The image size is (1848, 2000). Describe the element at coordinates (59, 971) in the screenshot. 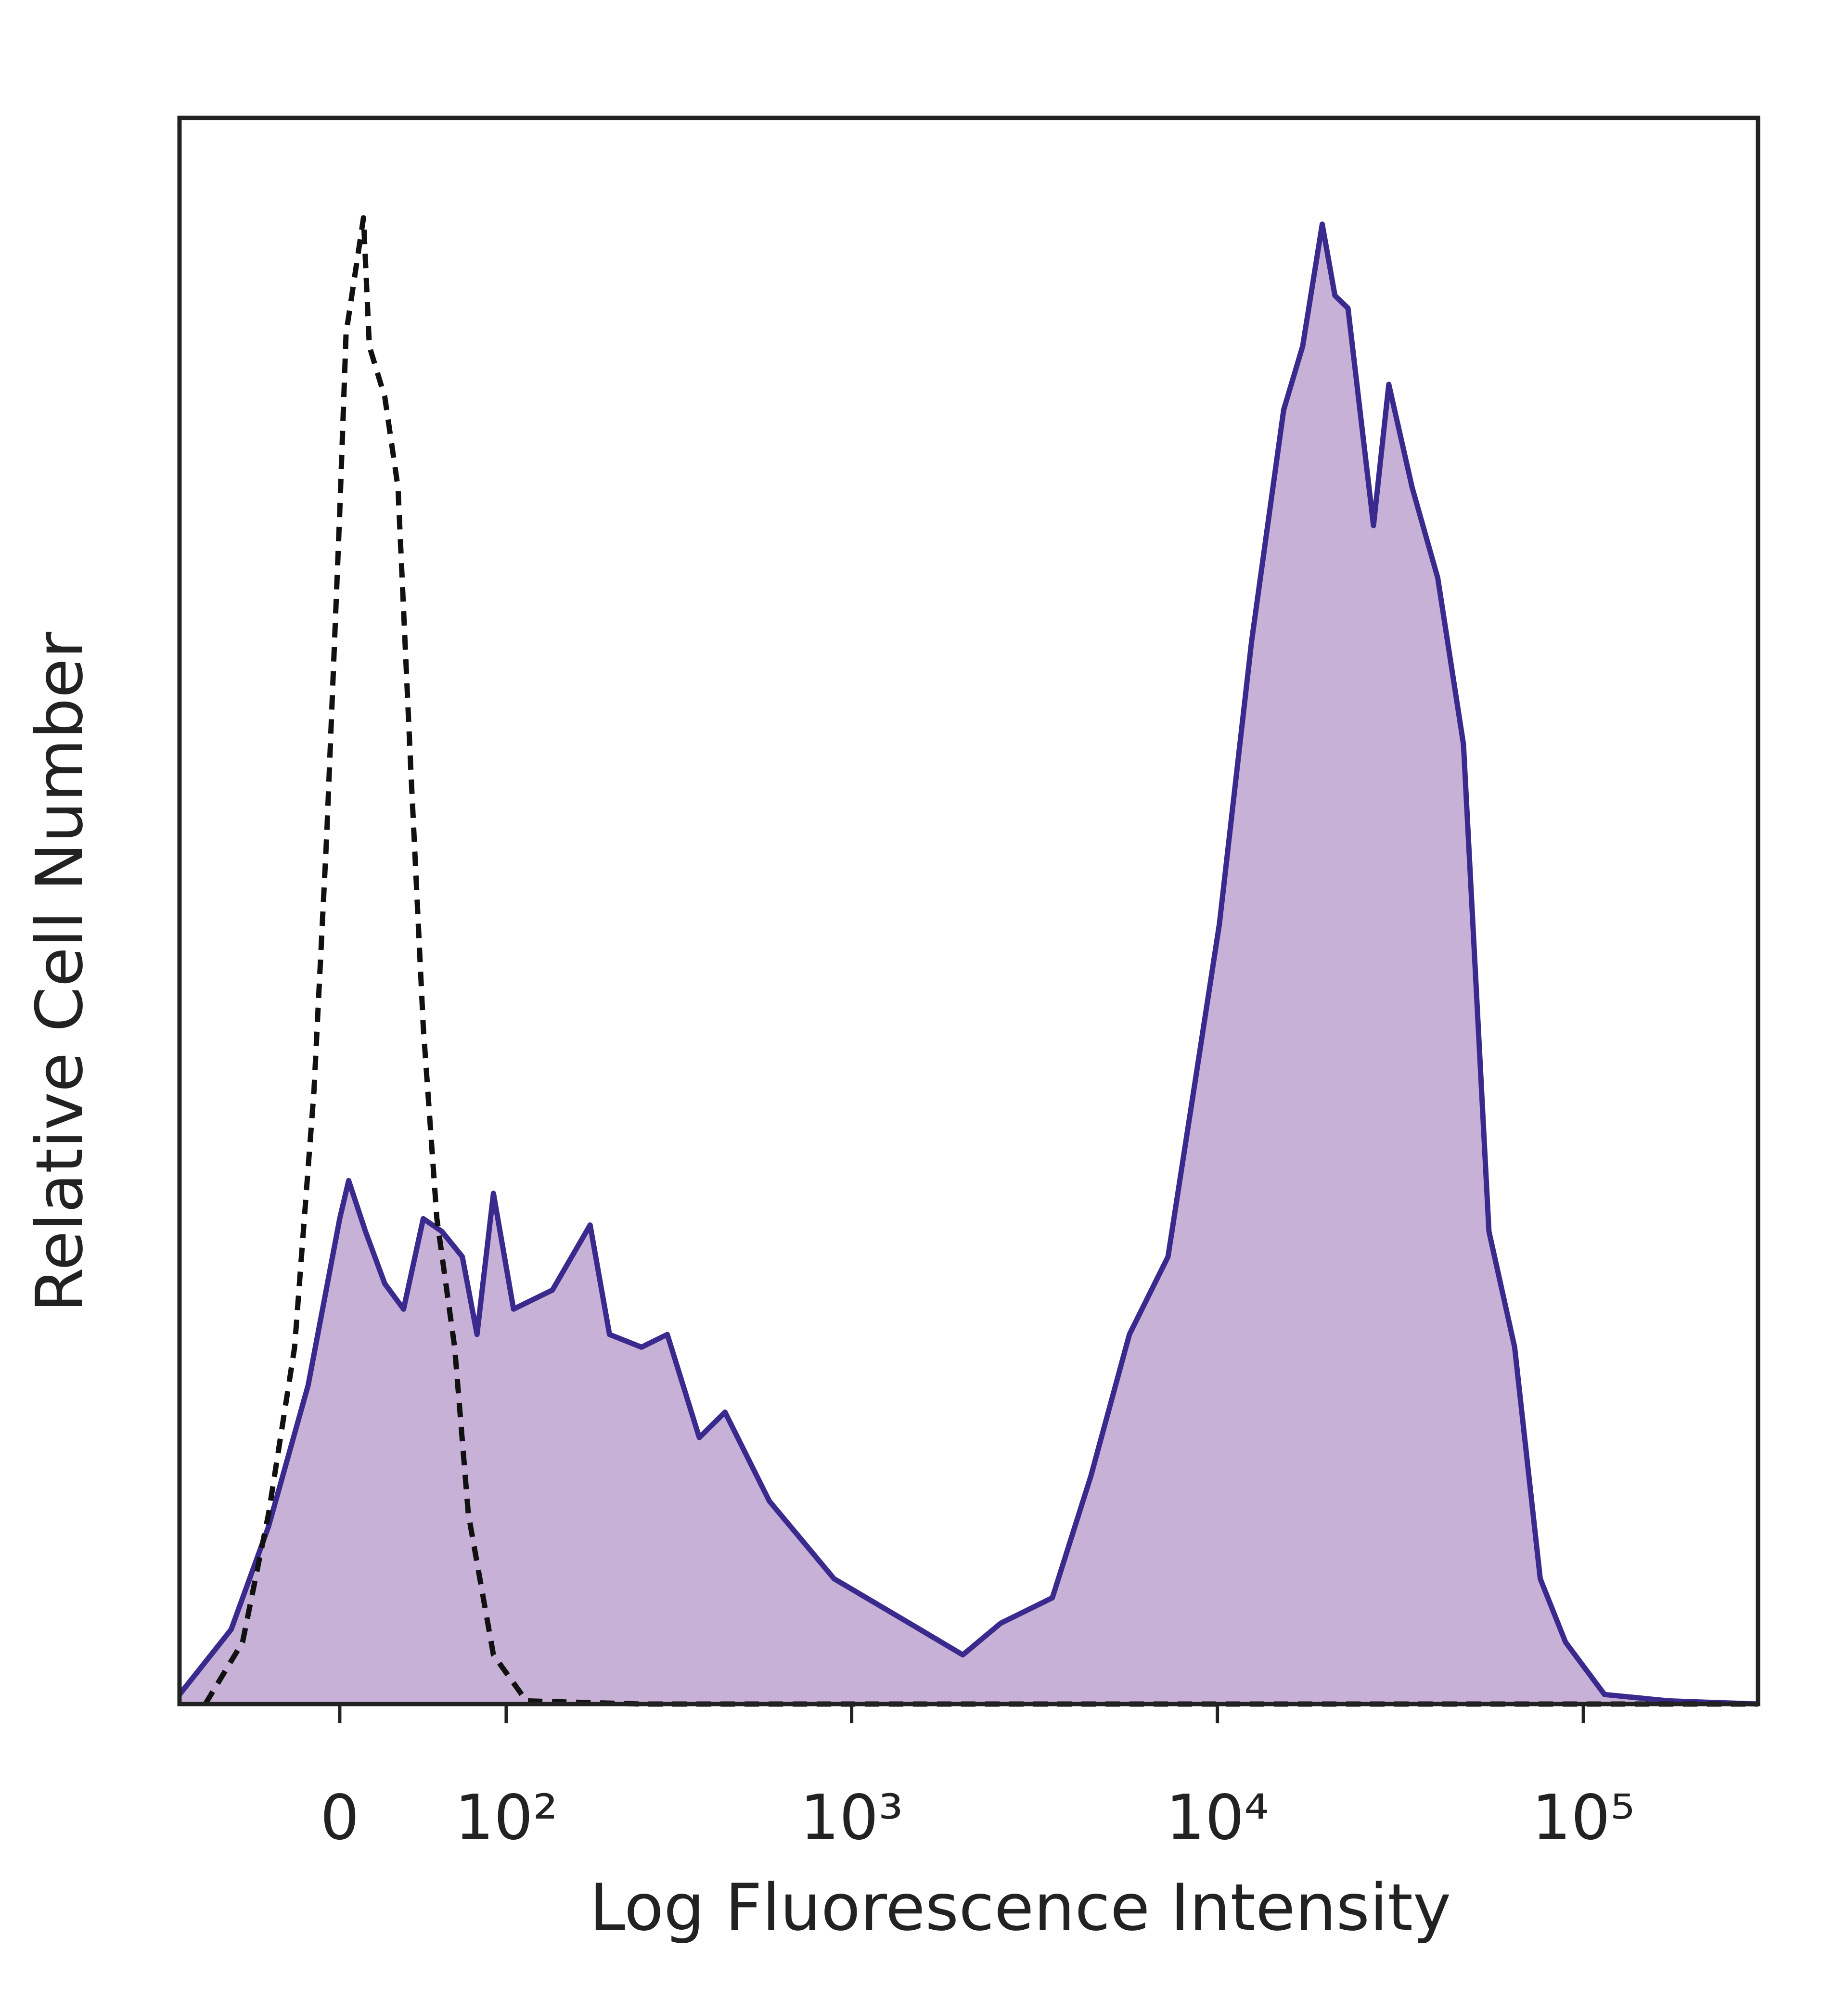

I see `y-axis-label: Relative Cell Number` at that location.